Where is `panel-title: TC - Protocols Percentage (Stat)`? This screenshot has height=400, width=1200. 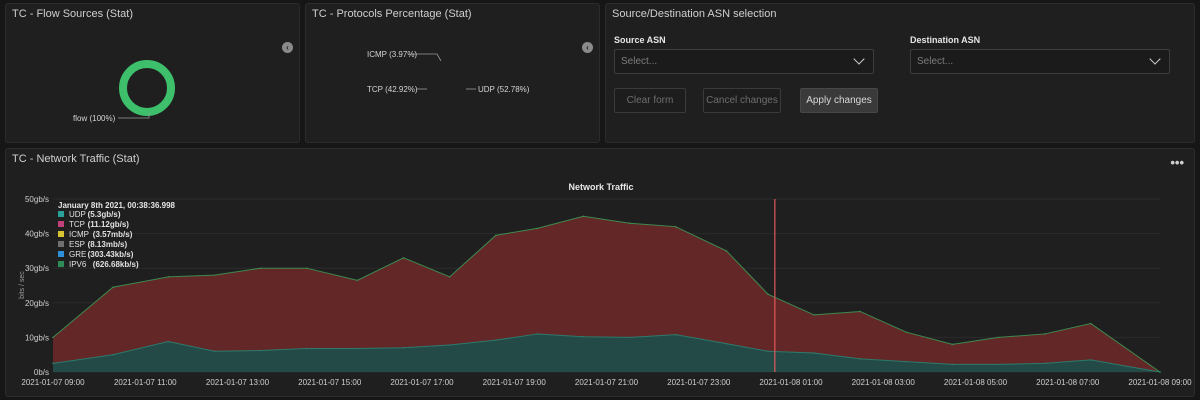
panel-title: TC - Protocols Percentage (Stat) is located at coordinates (392, 14).